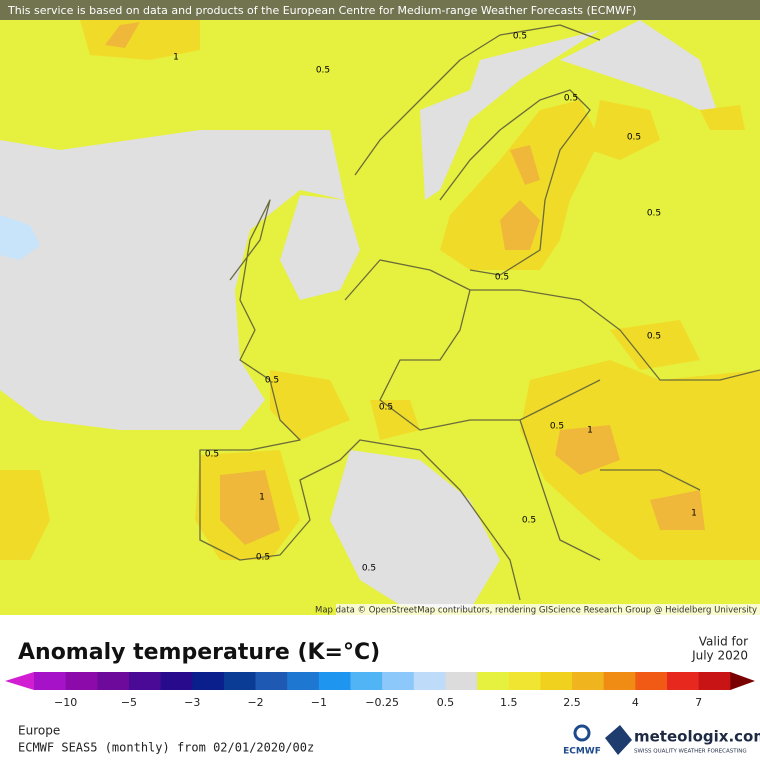  I want to click on grey-east, so click(640, 70).